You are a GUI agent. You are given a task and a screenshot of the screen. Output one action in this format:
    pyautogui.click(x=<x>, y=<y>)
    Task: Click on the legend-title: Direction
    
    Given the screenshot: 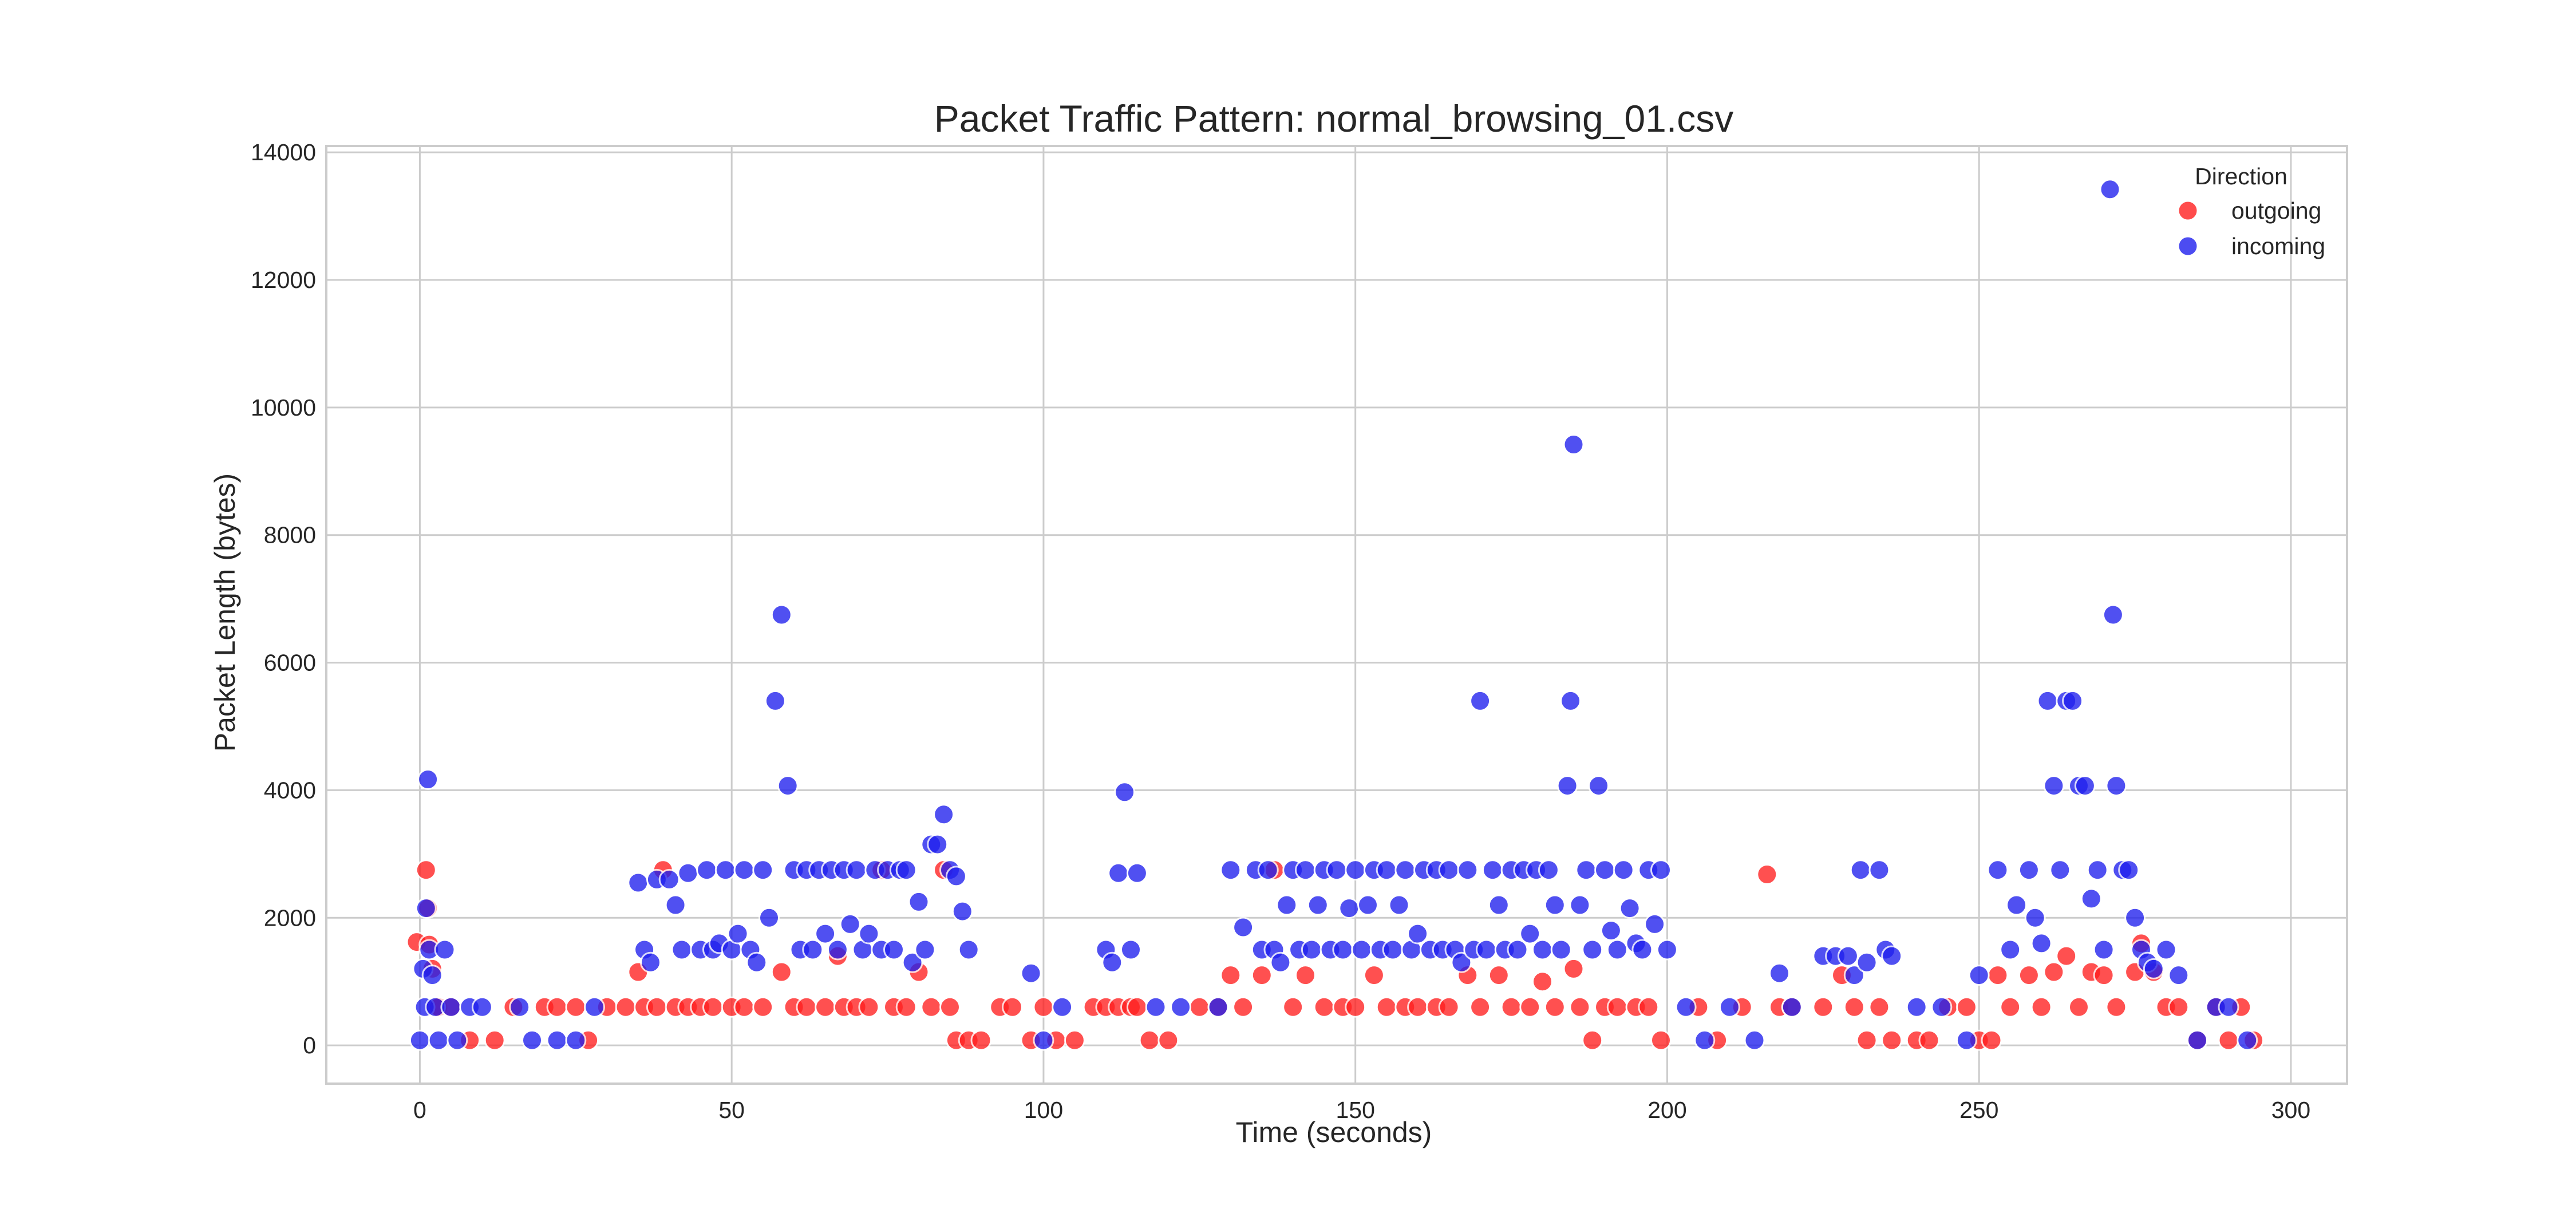 What is the action you would take?
    pyautogui.click(x=2241, y=176)
    